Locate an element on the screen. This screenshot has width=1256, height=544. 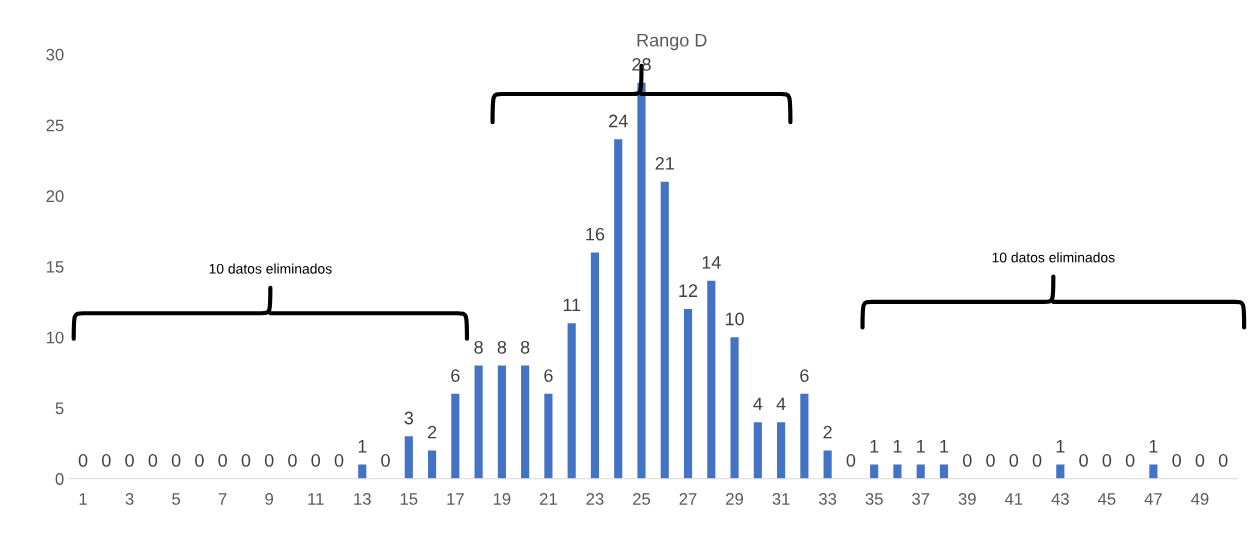
x-tick-label: 43 is located at coordinates (1060, 499).